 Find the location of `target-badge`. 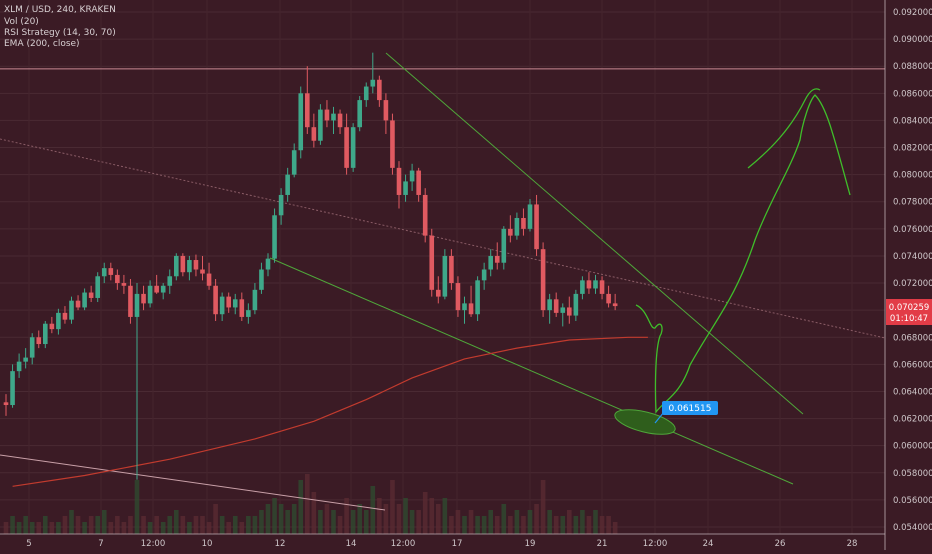

target-badge is located at coordinates (690, 408).